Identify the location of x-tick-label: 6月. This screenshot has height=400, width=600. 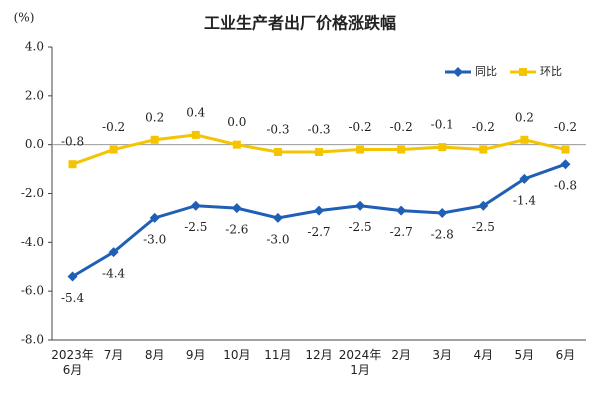
(565, 355).